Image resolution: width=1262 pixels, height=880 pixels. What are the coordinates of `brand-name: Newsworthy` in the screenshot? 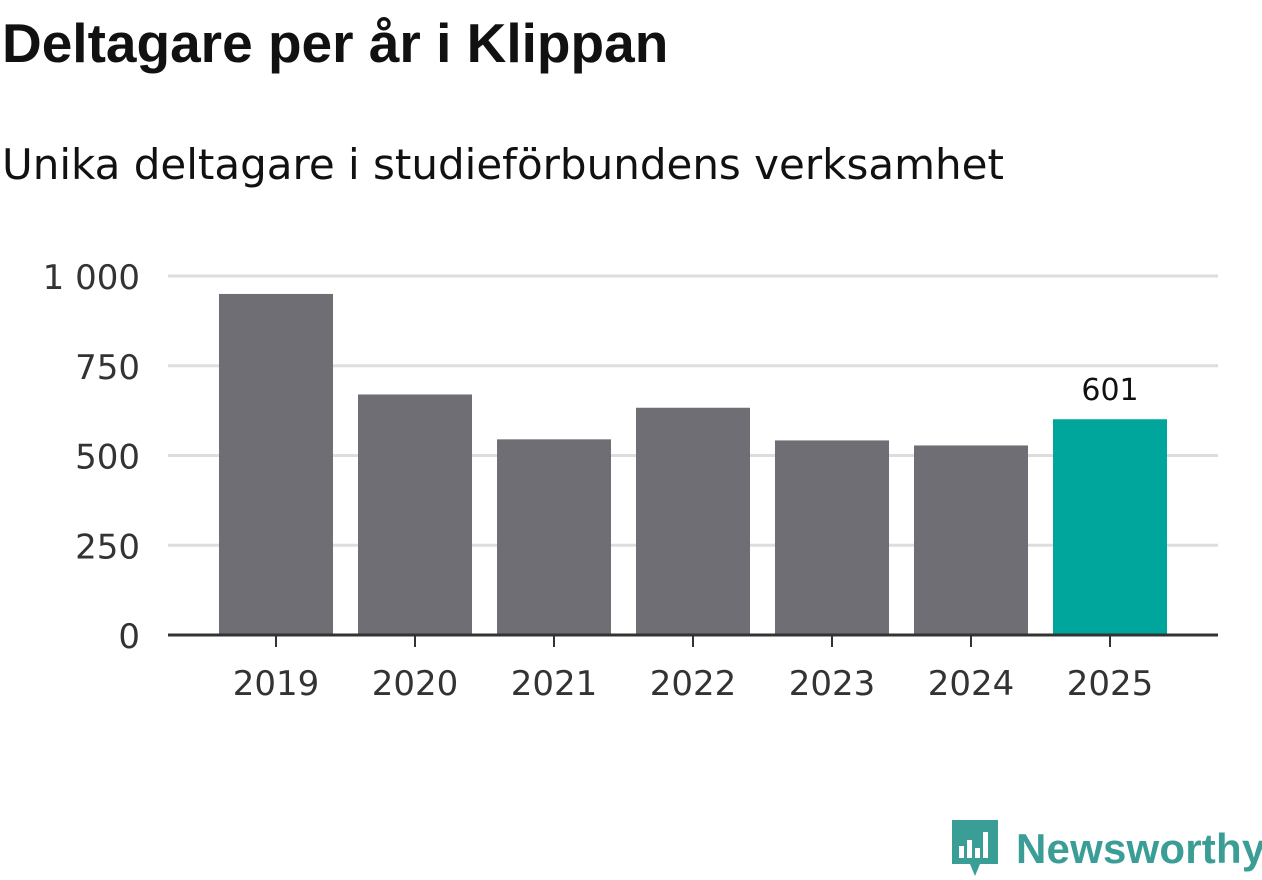 It's located at (1139, 848).